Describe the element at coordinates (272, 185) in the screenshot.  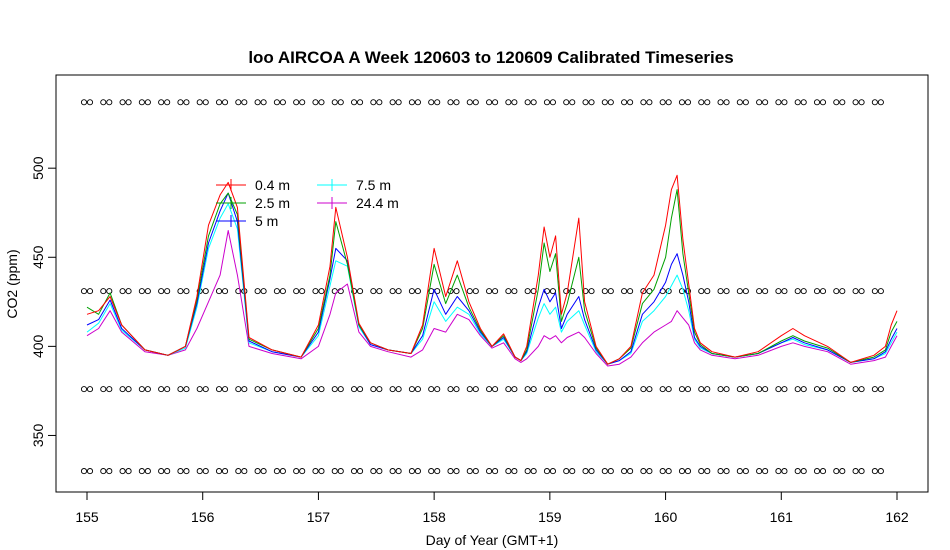
I see `legend-label: 0.4 m` at that location.